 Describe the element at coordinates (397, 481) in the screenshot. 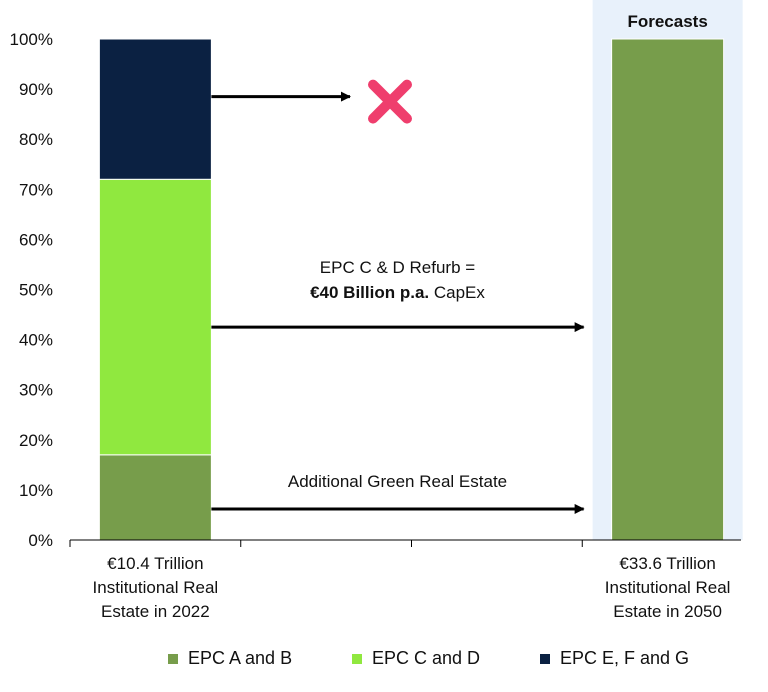

I see `additional-annotation: Additional Green Real Estate` at that location.